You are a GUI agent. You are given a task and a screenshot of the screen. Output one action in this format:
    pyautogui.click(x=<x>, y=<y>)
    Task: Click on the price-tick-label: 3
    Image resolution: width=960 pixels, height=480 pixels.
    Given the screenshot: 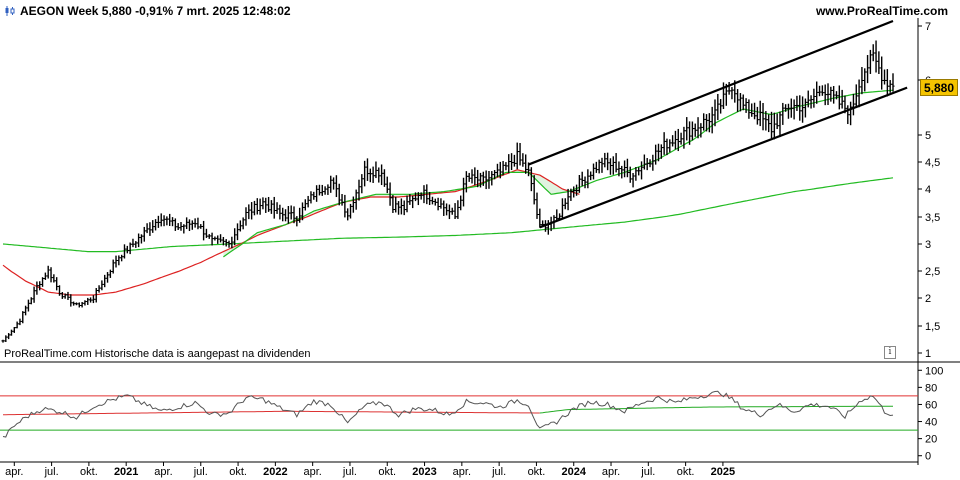 What is the action you would take?
    pyautogui.click(x=928, y=245)
    